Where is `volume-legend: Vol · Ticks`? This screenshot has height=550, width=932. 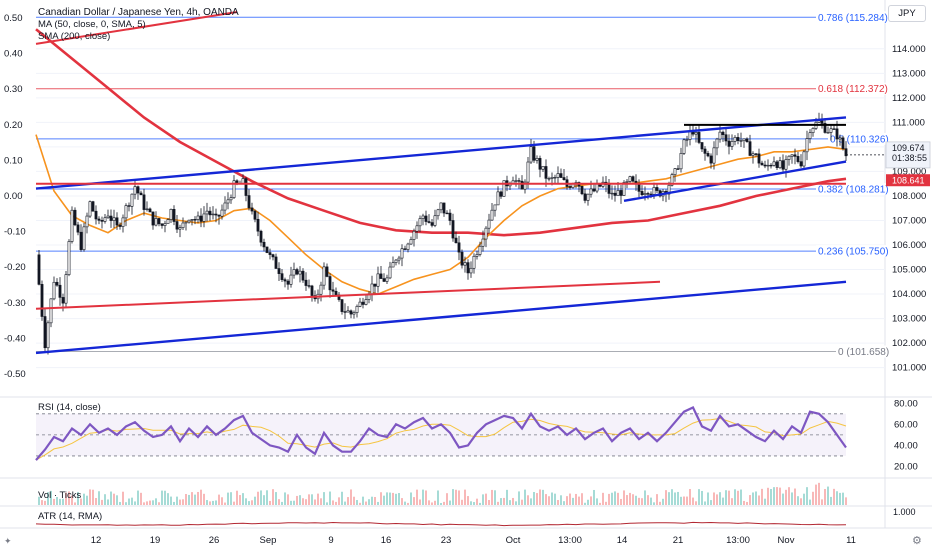 volume-legend: Vol · Ticks is located at coordinates (60, 495).